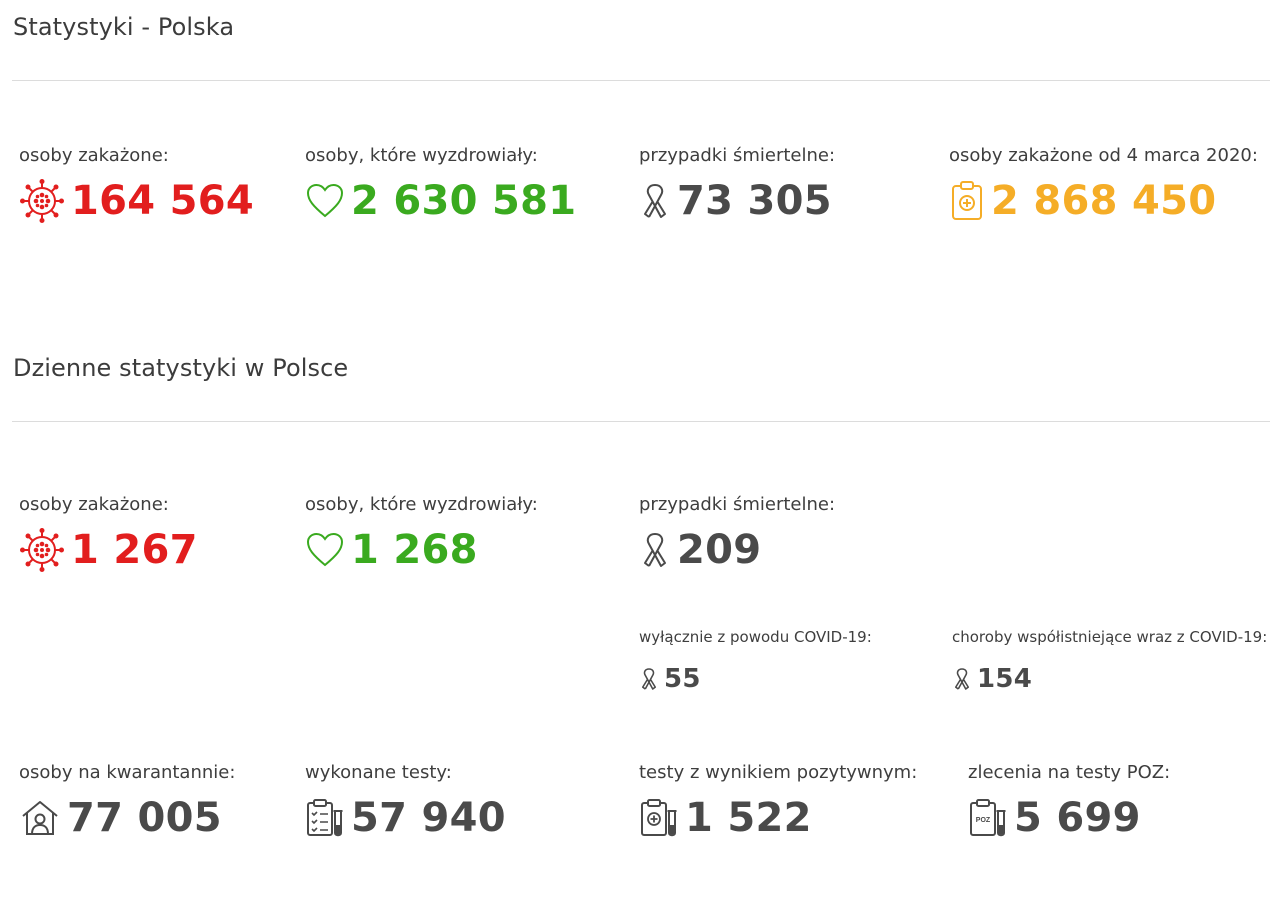 Image resolution: width=1280 pixels, height=902 pixels. What do you see at coordinates (983, 820) in the screenshot?
I see `poz-icon-text: POZ` at bounding box center [983, 820].